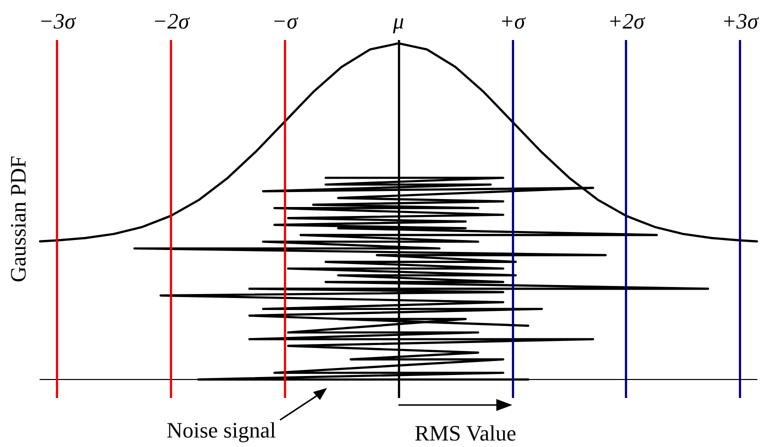 Image resolution: width=762 pixels, height=447 pixels. Describe the element at coordinates (512, 21) in the screenshot. I see `x-tick-label: +σ` at that location.